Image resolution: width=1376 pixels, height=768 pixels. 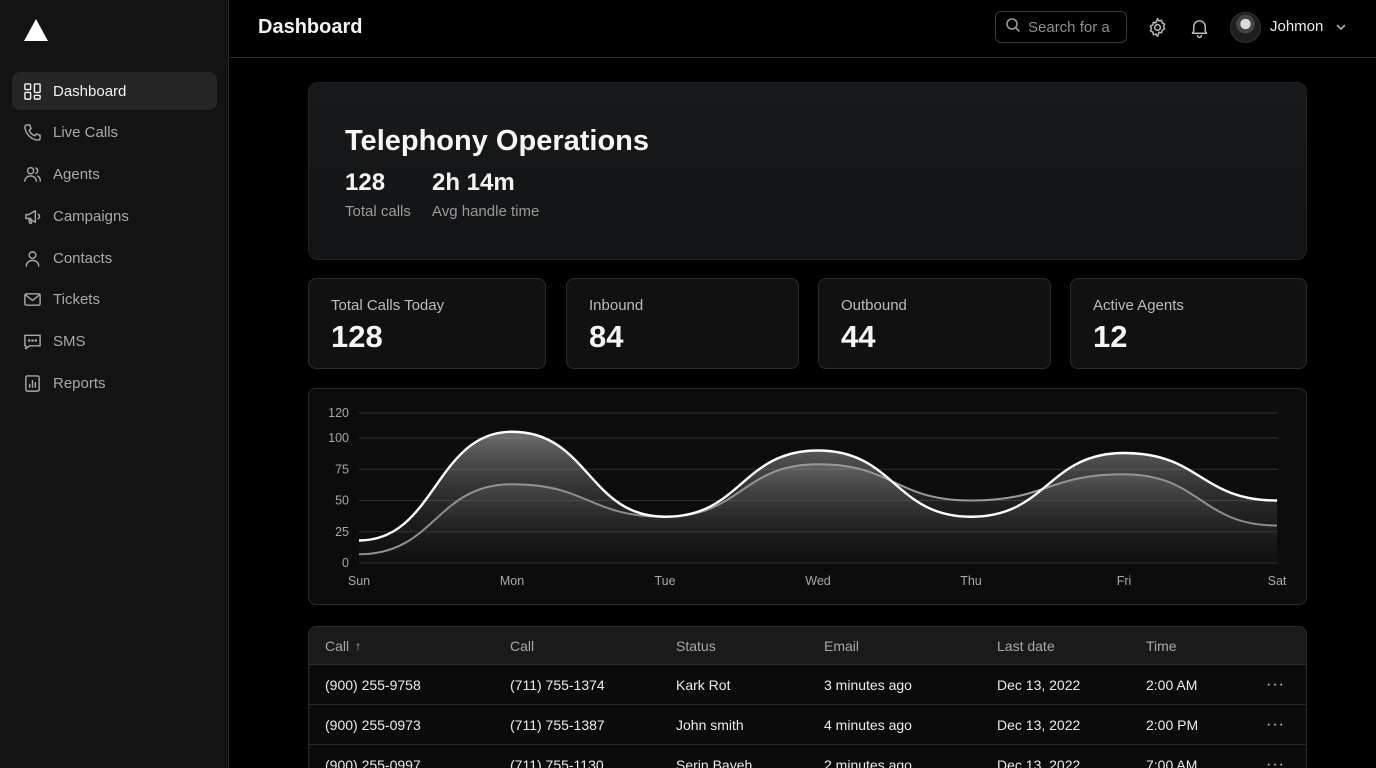 I want to click on sidebar-item-label: Contacts, so click(x=83, y=258).